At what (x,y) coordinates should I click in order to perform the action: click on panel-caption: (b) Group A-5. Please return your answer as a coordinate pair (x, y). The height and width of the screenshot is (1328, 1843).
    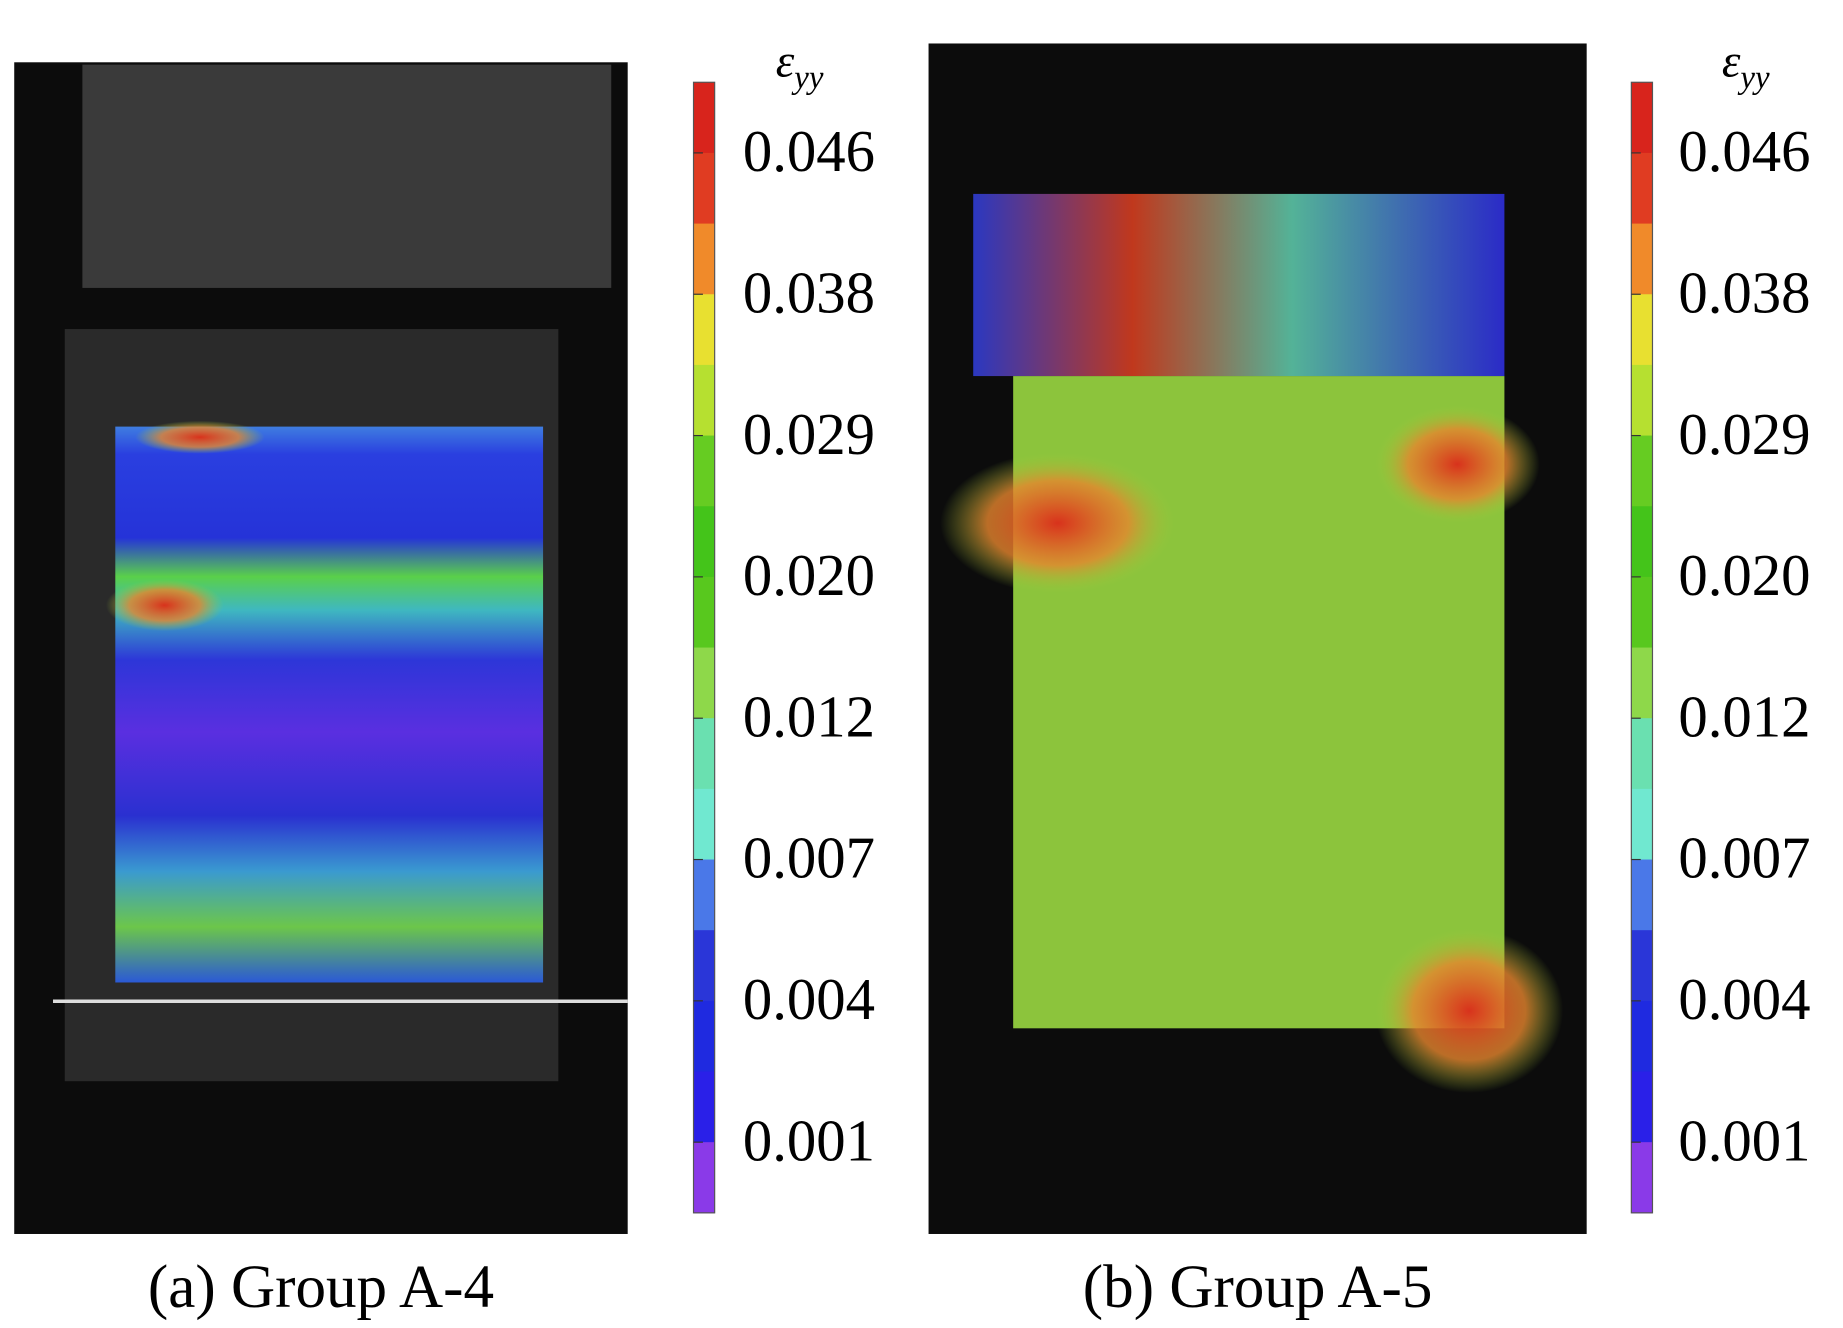
    Looking at the image, I should click on (1258, 1287).